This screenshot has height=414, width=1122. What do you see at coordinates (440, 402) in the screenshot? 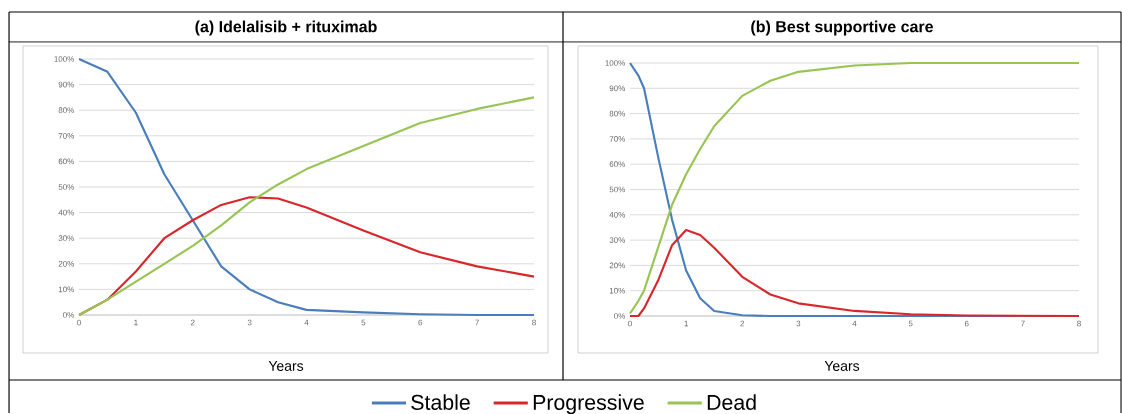
I see `legend-label: Stable` at bounding box center [440, 402].